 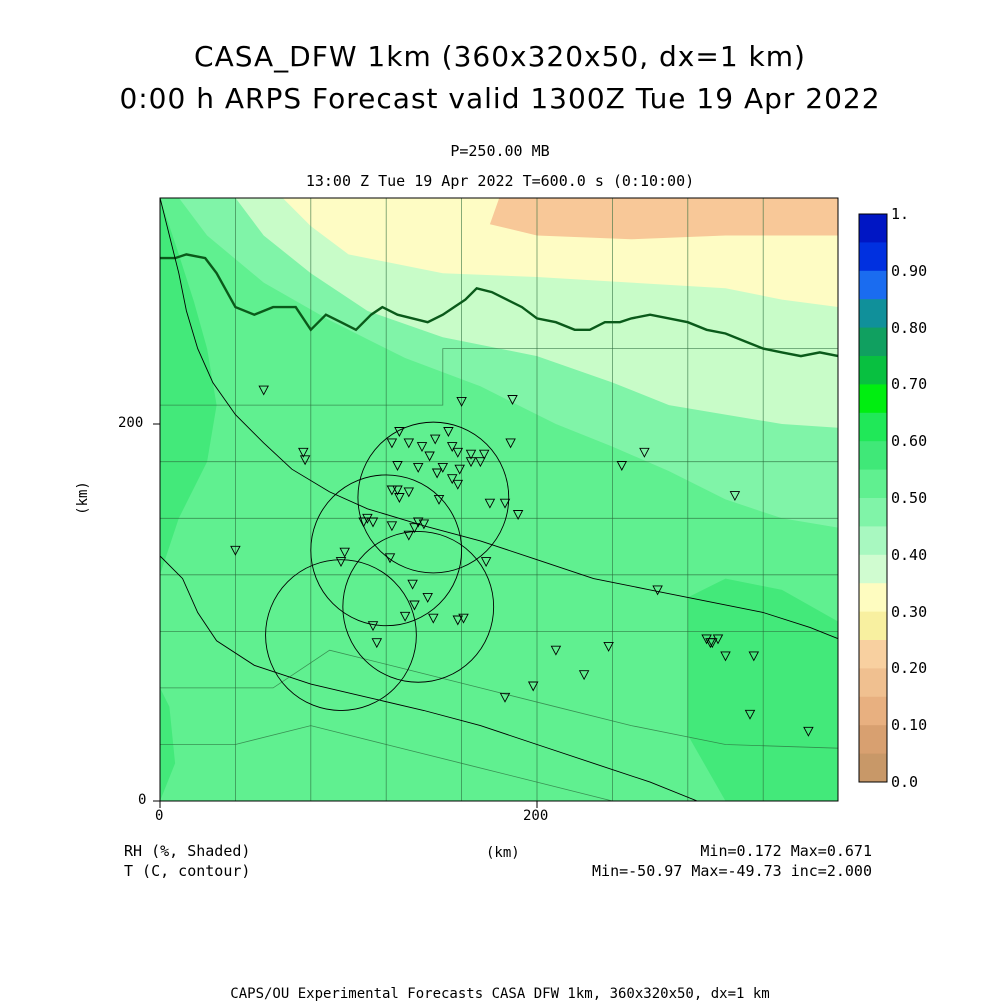 I want to click on colorbar-label: 0.20, so click(x=909, y=668).